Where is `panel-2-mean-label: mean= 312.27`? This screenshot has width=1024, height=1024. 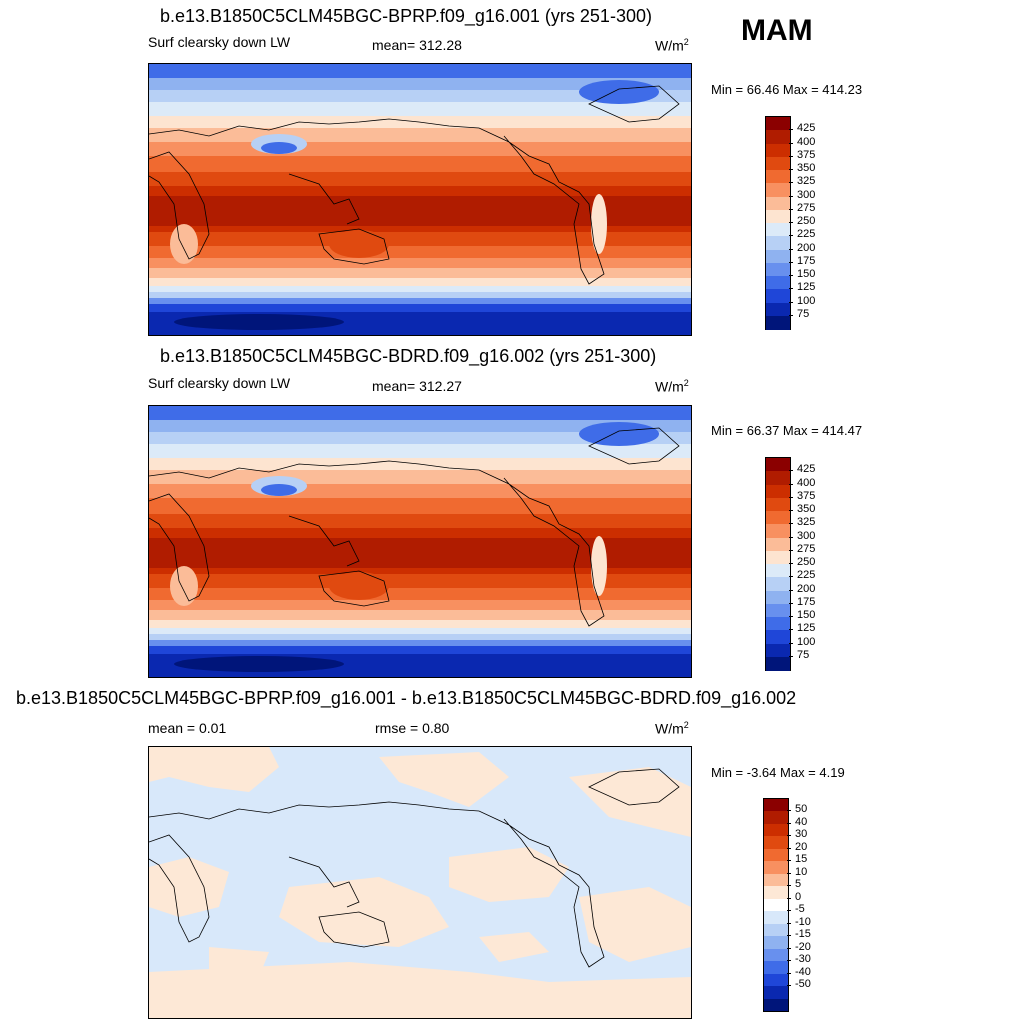
panel-2-mean-label: mean= 312.27 is located at coordinates (417, 386).